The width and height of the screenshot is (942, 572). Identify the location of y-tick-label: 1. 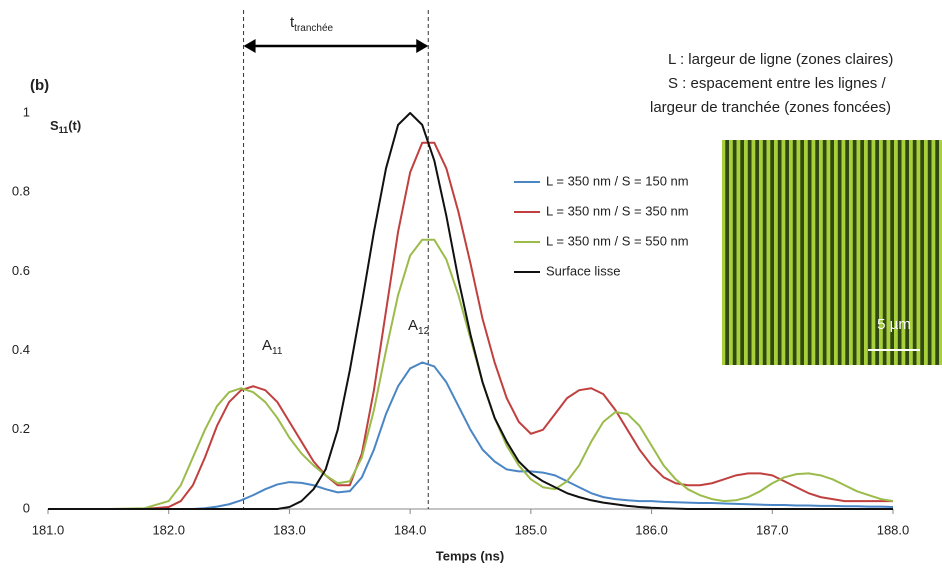
(26, 111).